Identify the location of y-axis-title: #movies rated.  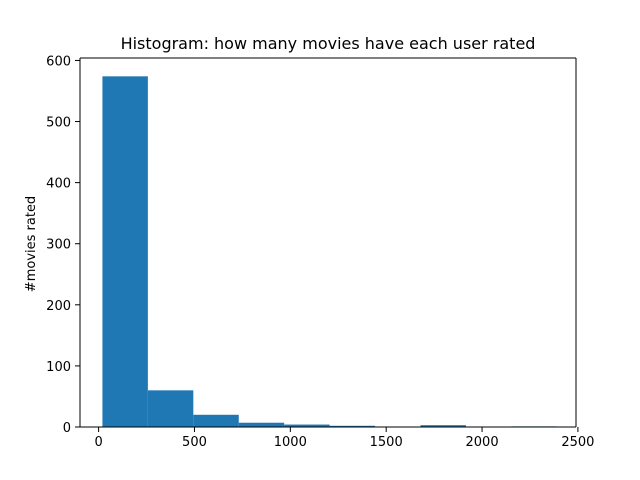
(31, 244).